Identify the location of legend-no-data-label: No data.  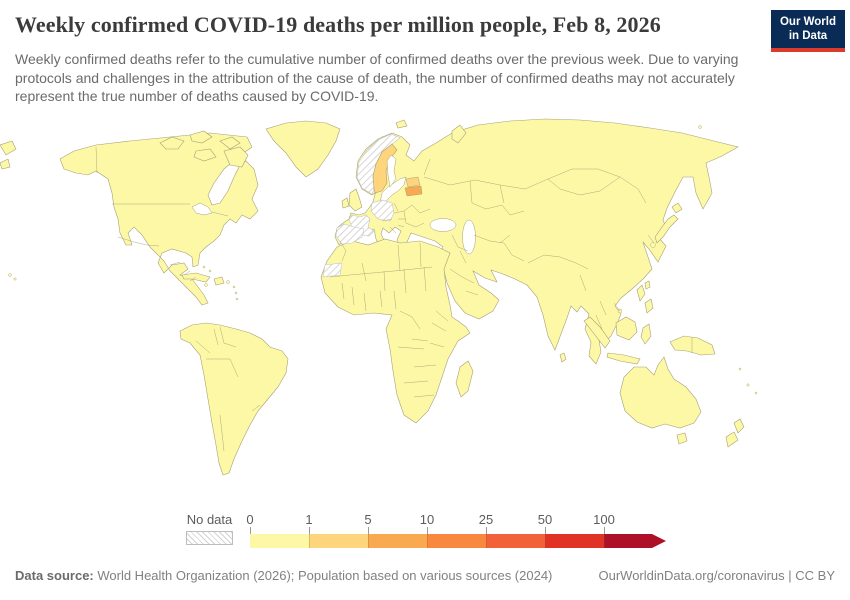
(209, 519).